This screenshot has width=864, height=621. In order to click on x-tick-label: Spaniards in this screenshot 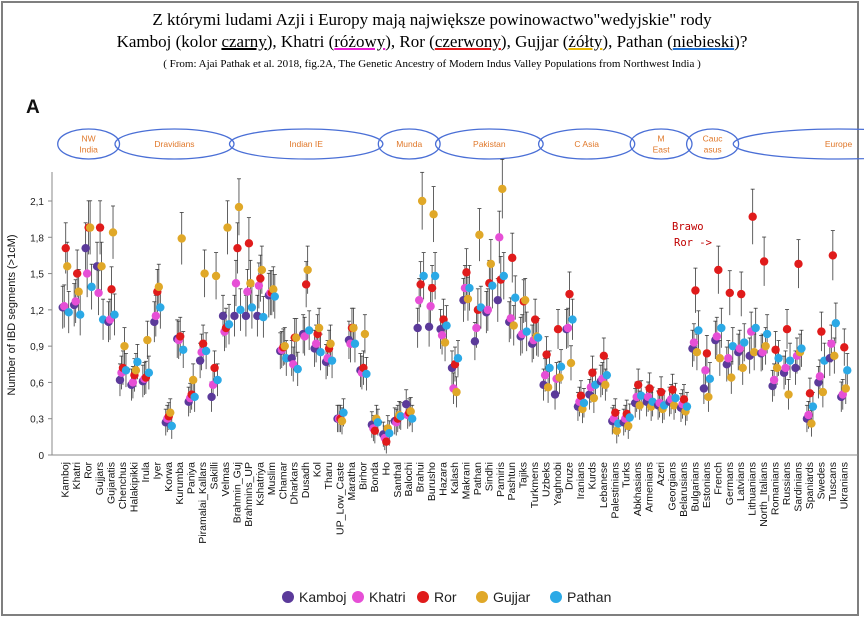, I will do `click(810, 485)`.